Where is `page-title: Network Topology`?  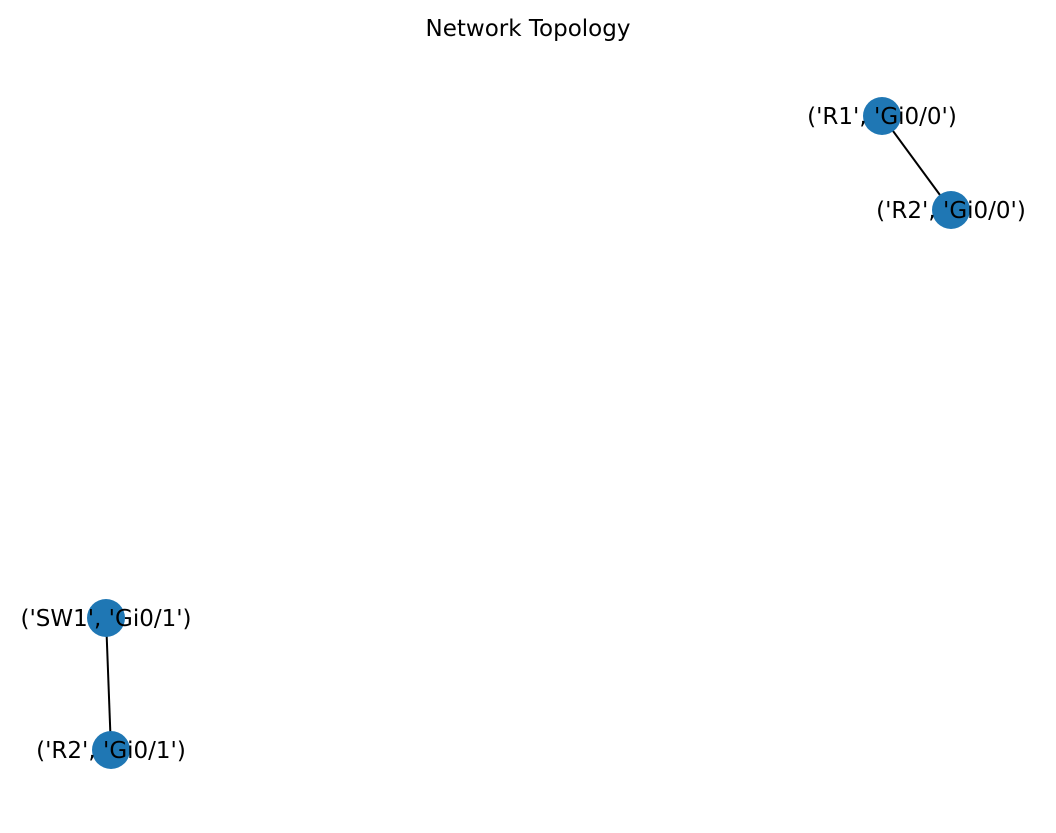
page-title: Network Topology is located at coordinates (528, 29).